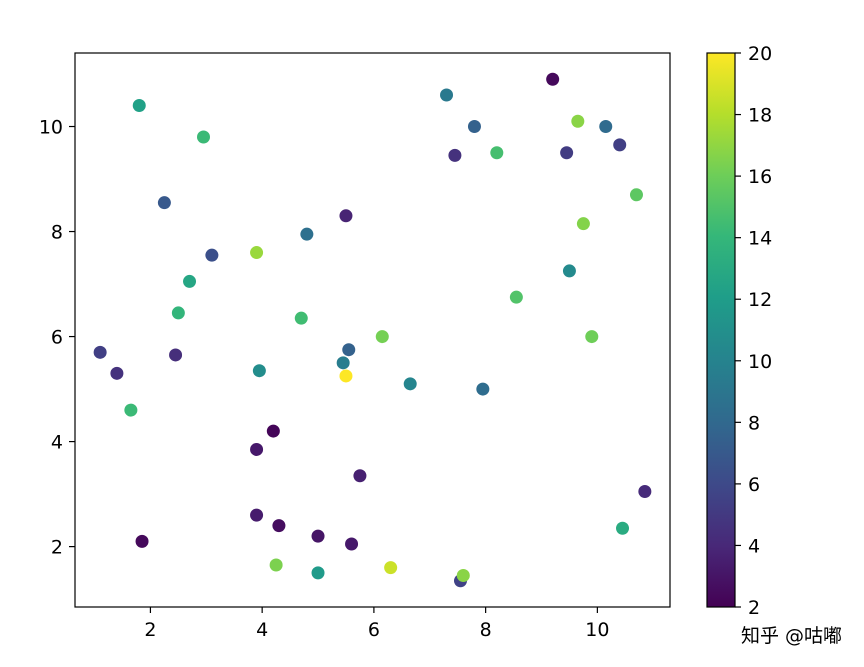  Describe the element at coordinates (262, 630) in the screenshot. I see `x-tick-label: 4` at that location.